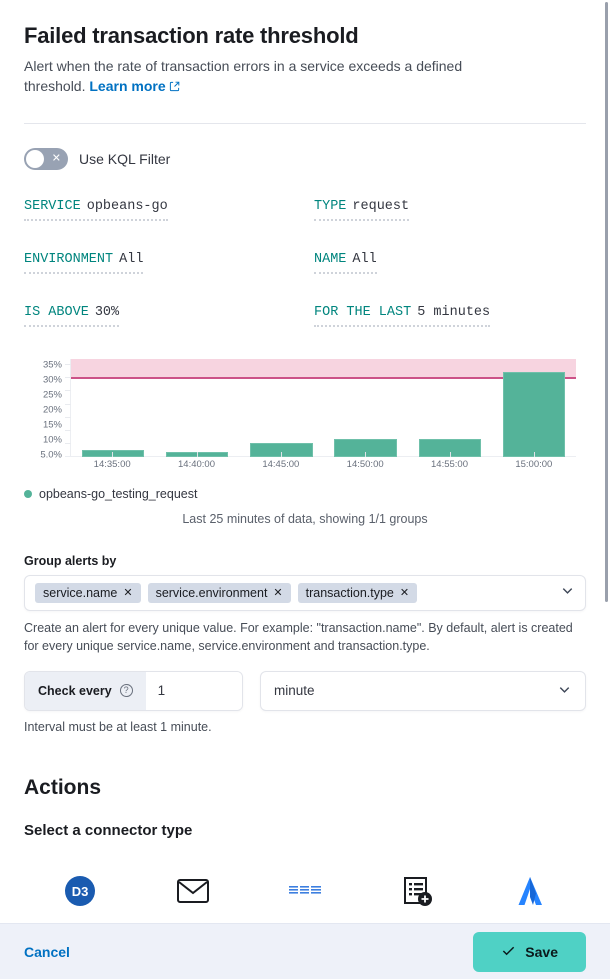 Image resolution: width=610 pixels, height=979 pixels. What do you see at coordinates (541, 951) in the screenshot?
I see `save-label: Save` at bounding box center [541, 951].